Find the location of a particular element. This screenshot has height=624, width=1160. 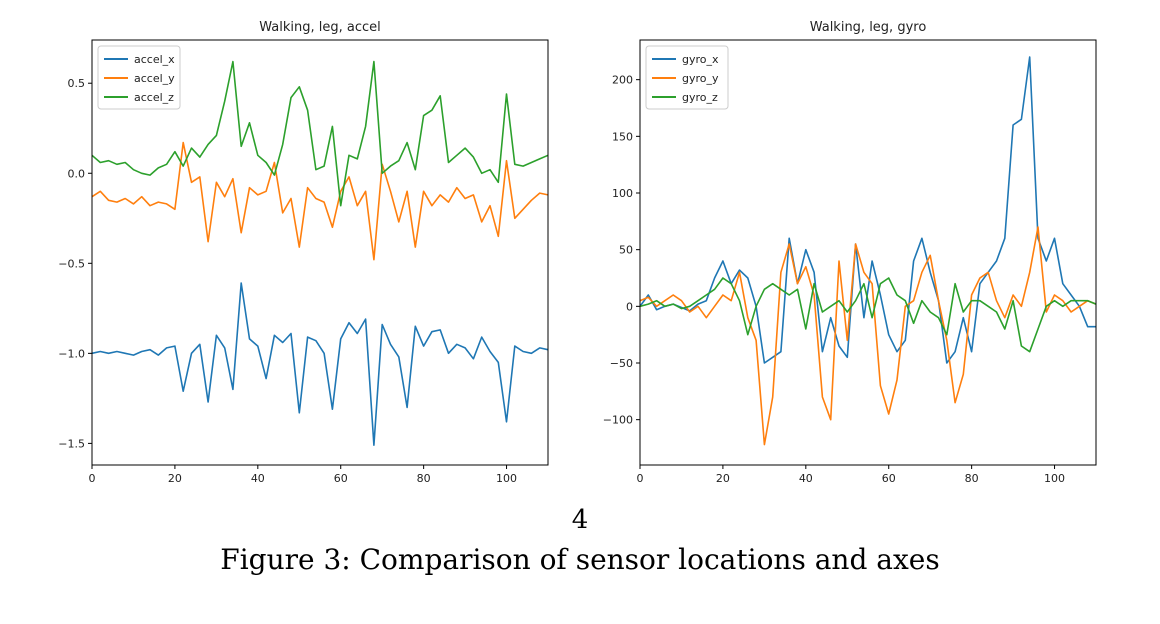

legend-label-gyro_x: gyro_x is located at coordinates (700, 59).